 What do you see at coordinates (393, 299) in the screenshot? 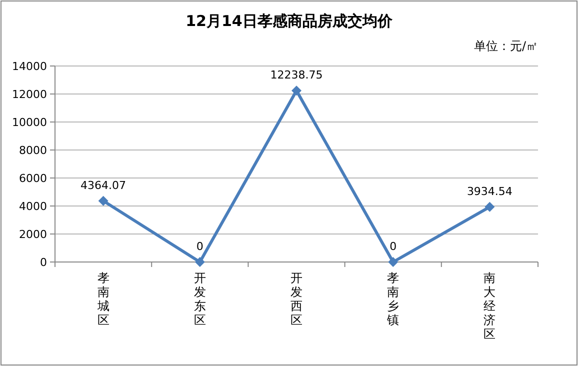
I see `x-tick-label: 孝南乡镇` at bounding box center [393, 299].